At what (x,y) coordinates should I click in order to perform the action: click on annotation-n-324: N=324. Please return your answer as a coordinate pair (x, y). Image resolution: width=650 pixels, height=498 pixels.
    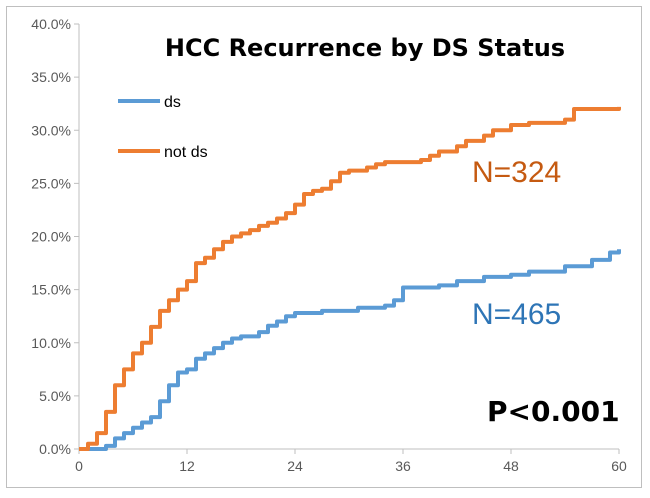
    Looking at the image, I should click on (516, 172).